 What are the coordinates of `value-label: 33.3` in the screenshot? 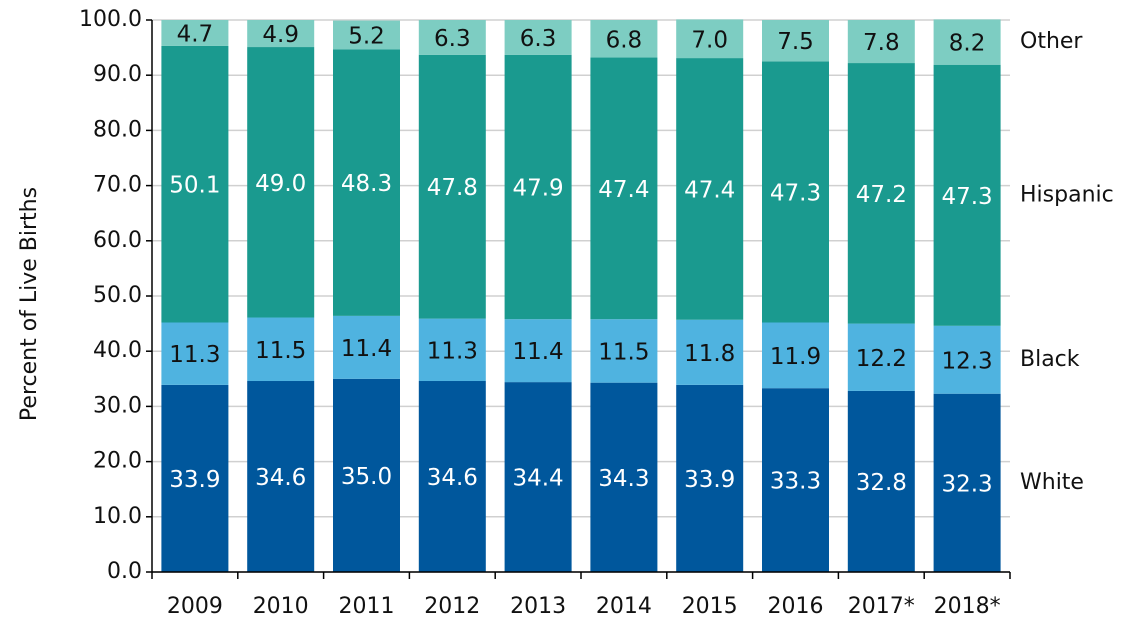 It's located at (795, 482).